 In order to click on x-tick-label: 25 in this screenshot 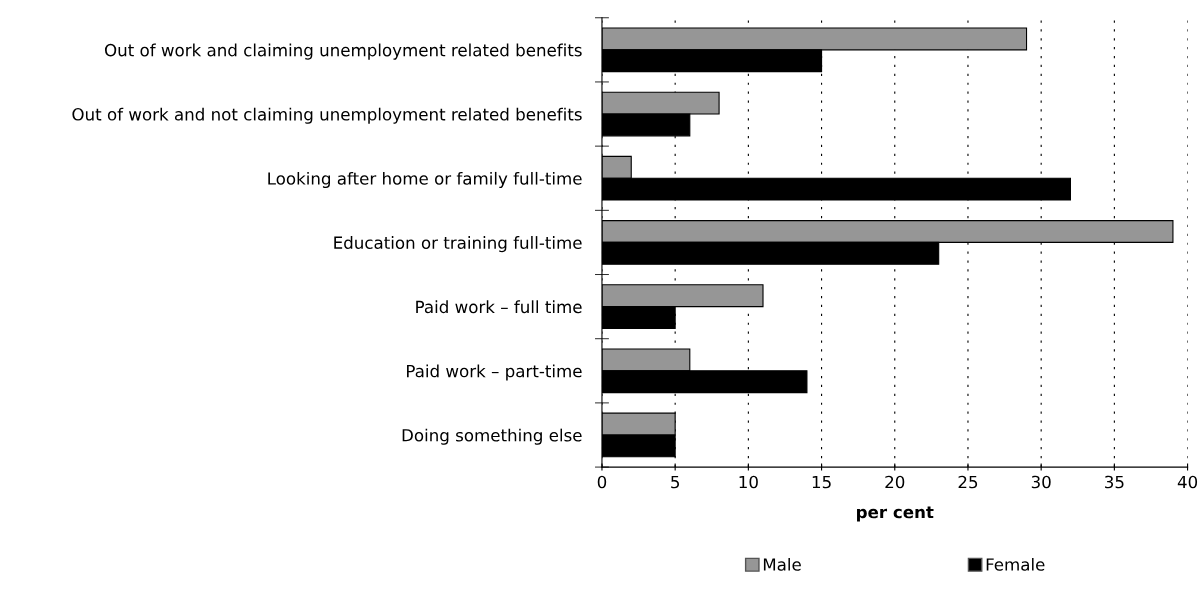, I will do `click(968, 482)`.